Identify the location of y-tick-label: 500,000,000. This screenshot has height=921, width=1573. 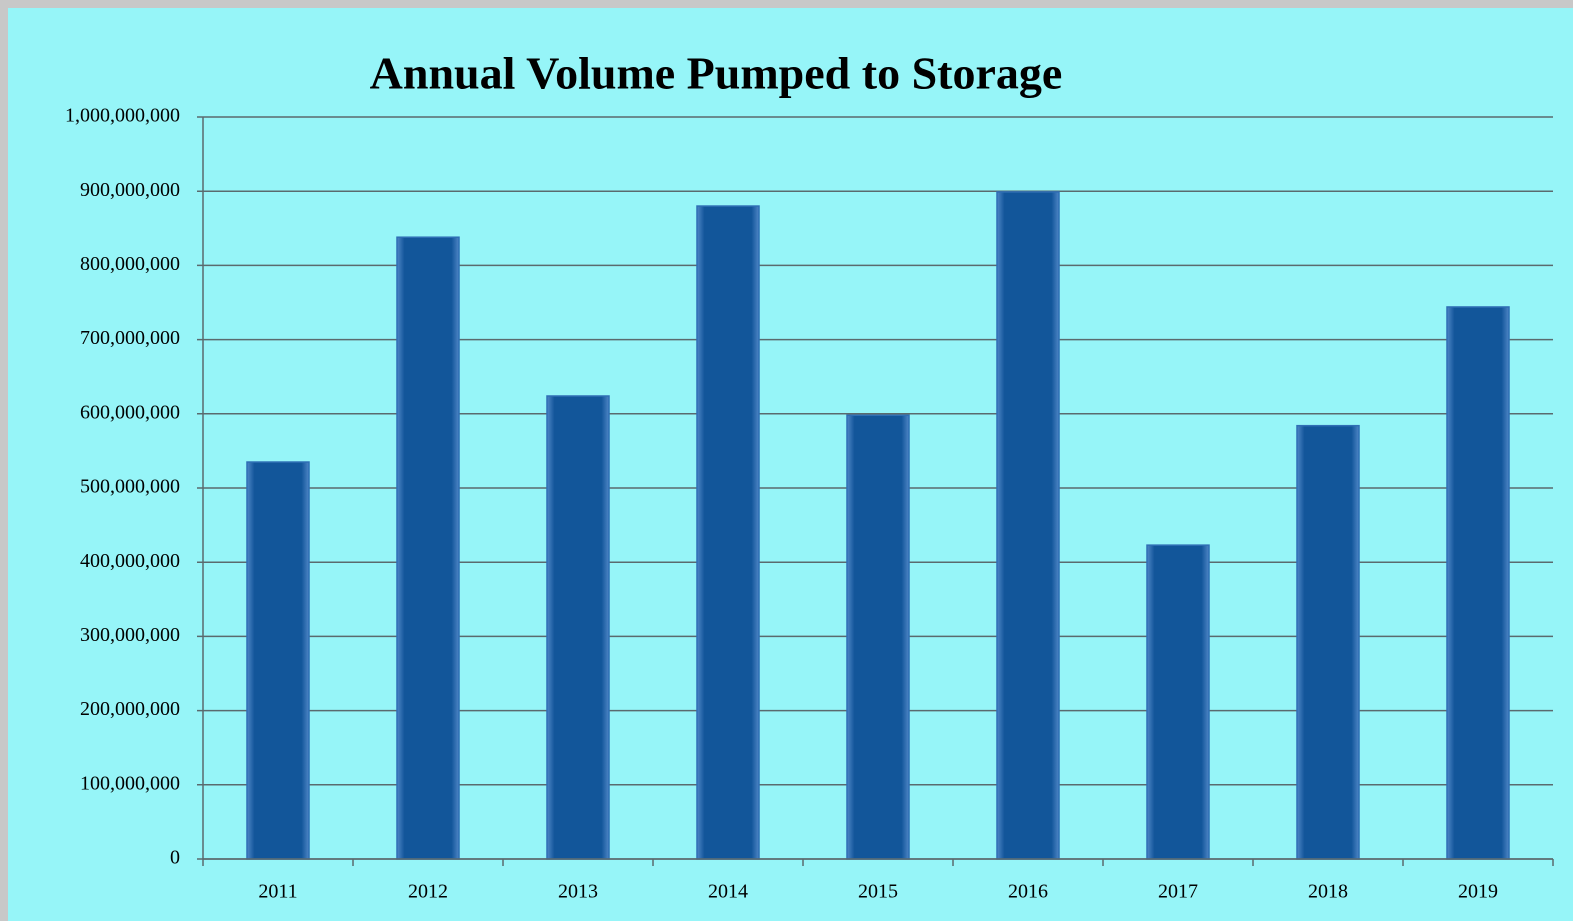
(130, 487).